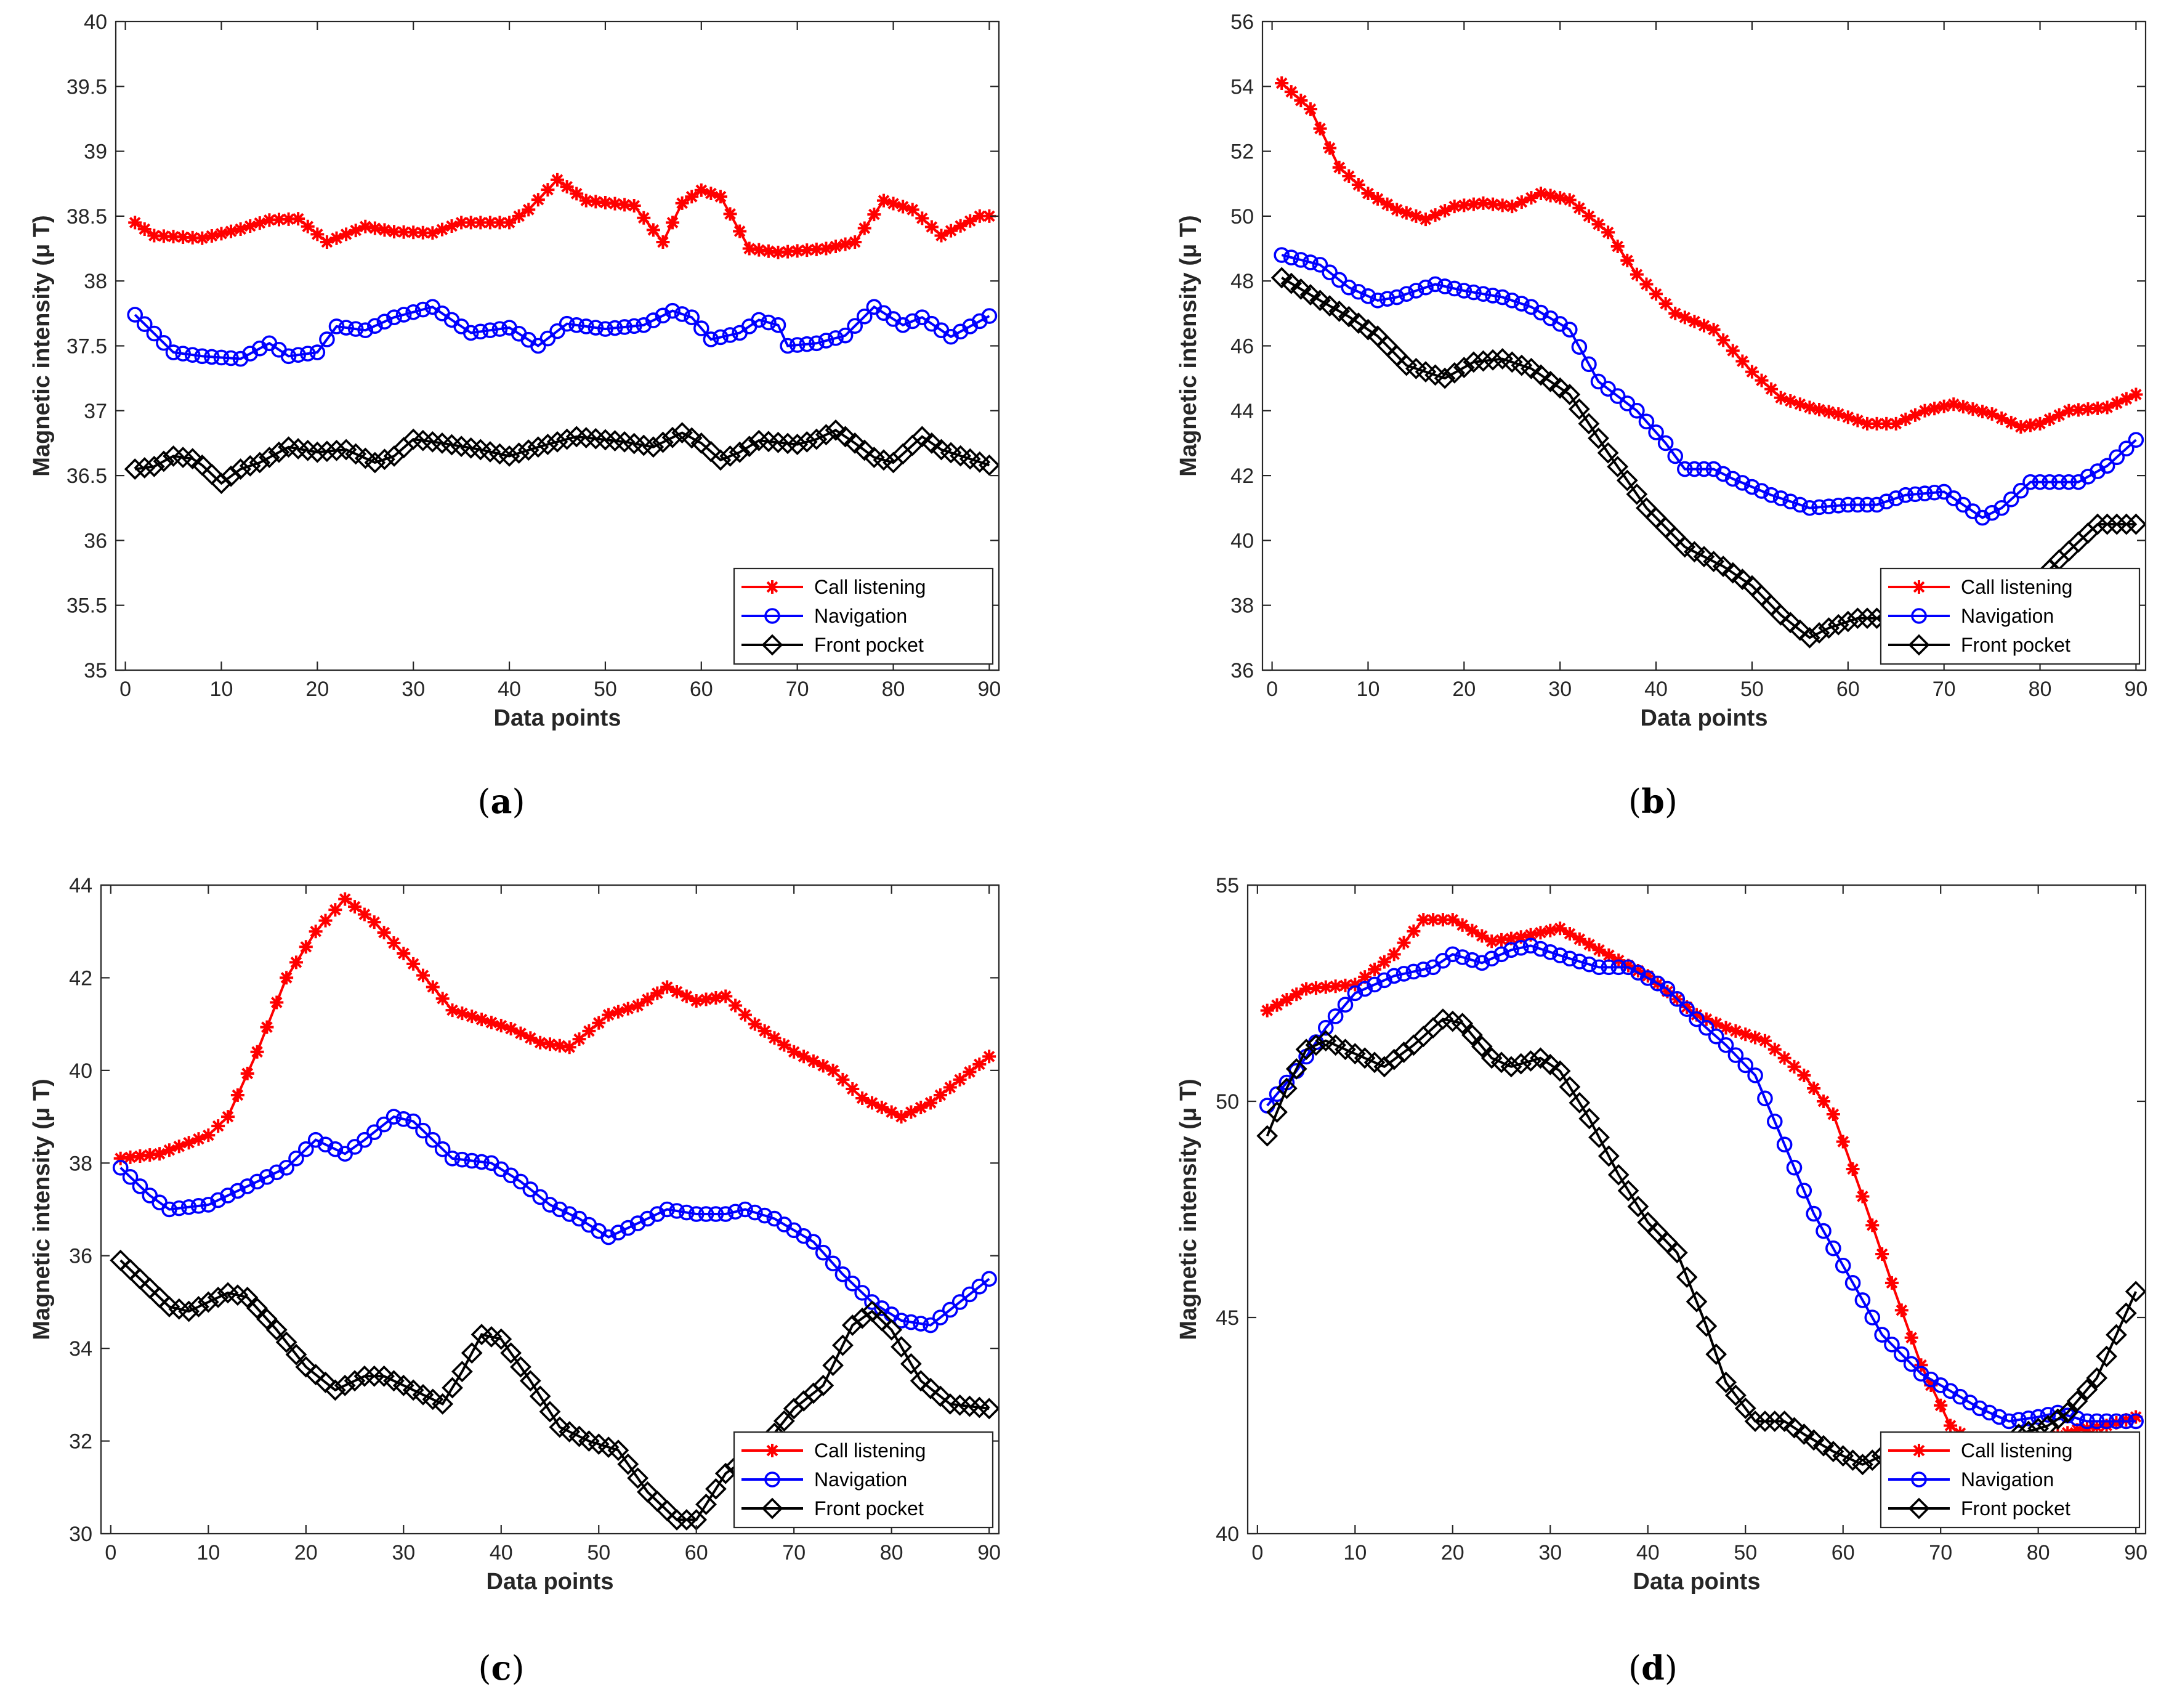 The image size is (2161, 1708). I want to click on x-tick-label: 40, so click(510, 689).